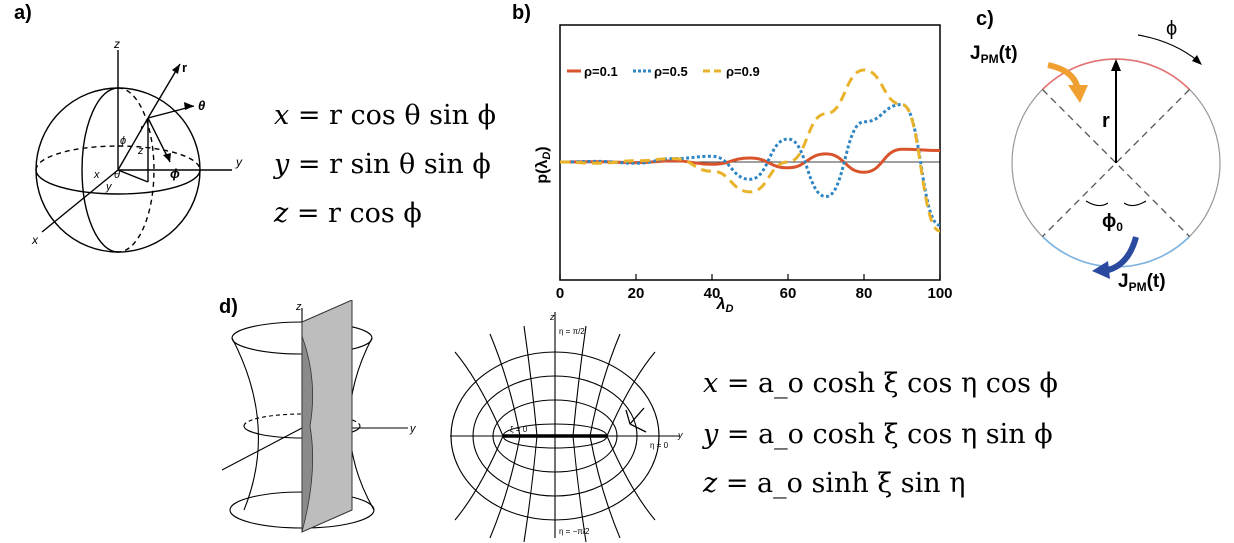 This screenshot has height=543, width=1234. Describe the element at coordinates (560, 293) in the screenshot. I see `x-tick-label: 0` at that location.